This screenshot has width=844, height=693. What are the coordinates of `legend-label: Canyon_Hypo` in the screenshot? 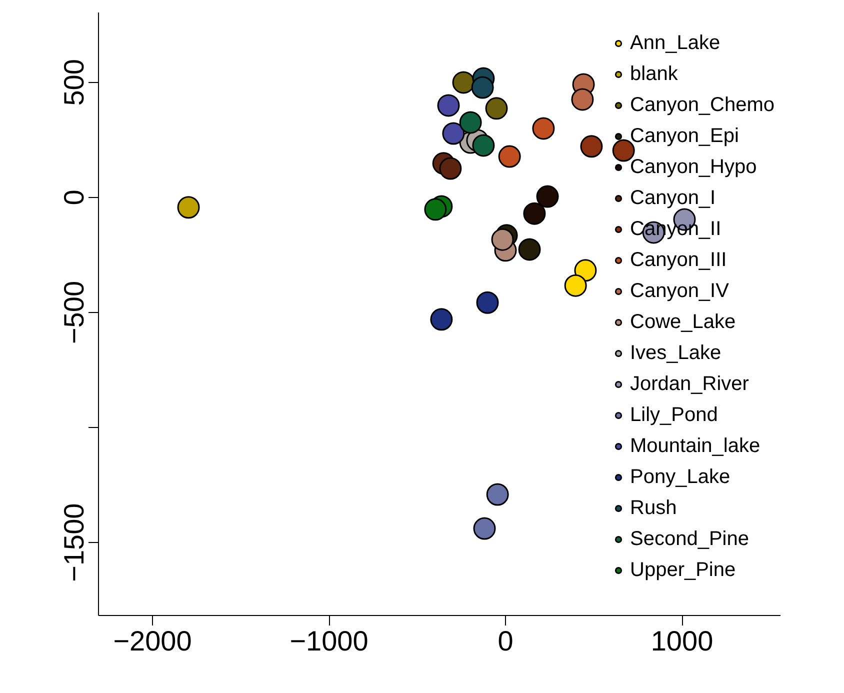 It's located at (693, 167).